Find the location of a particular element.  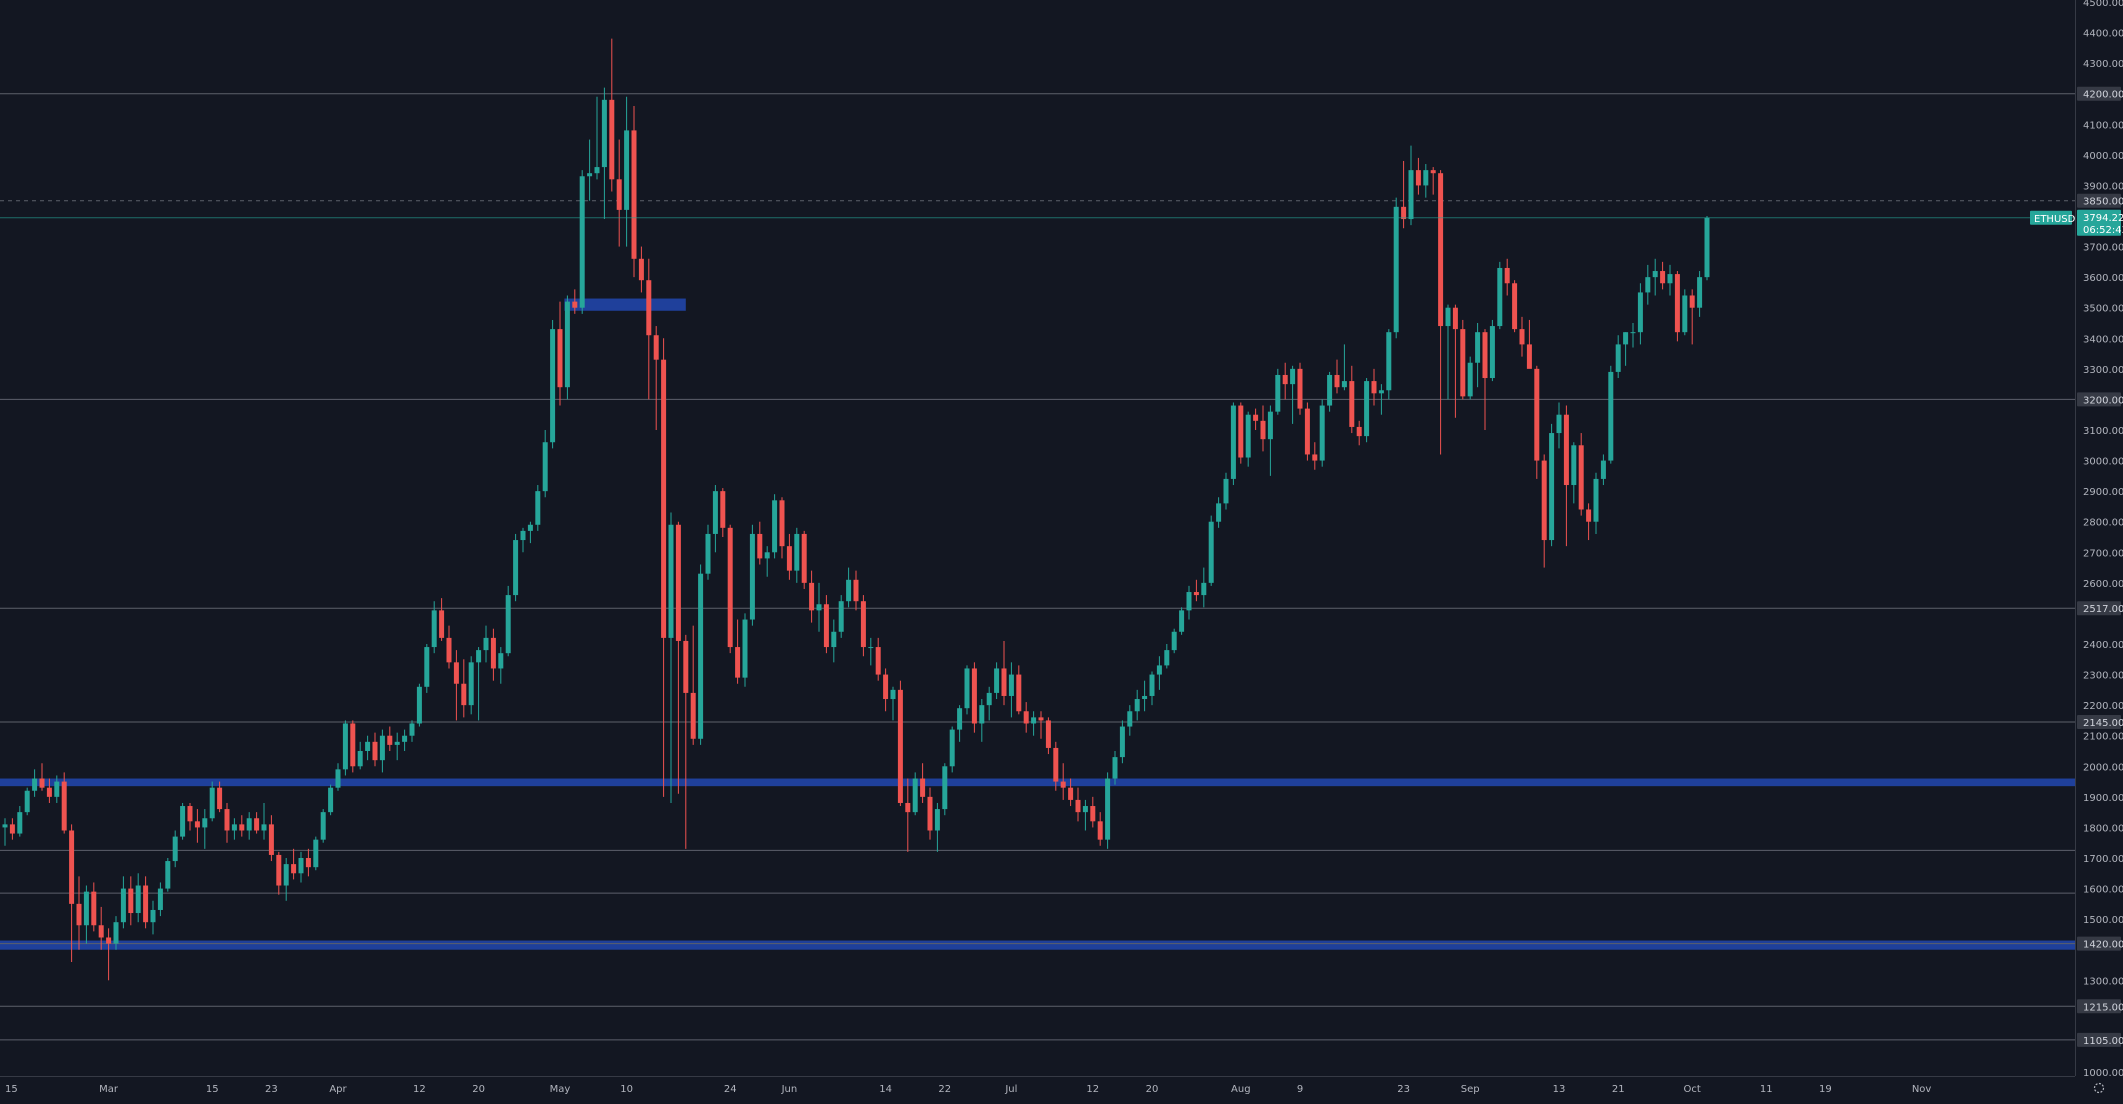

y-tick-label: 2800.00 is located at coordinates (2103, 523).